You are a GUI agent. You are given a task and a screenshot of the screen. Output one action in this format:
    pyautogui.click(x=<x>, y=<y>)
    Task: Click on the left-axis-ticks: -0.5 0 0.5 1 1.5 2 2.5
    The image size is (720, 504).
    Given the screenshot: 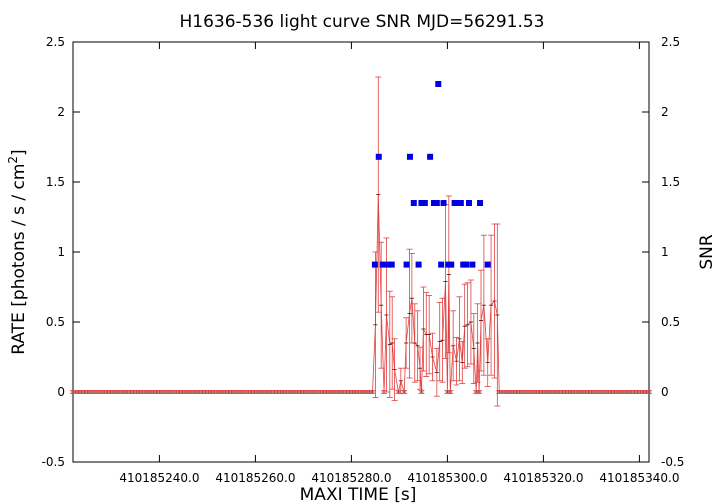 What is the action you would take?
    pyautogui.click(x=61, y=252)
    